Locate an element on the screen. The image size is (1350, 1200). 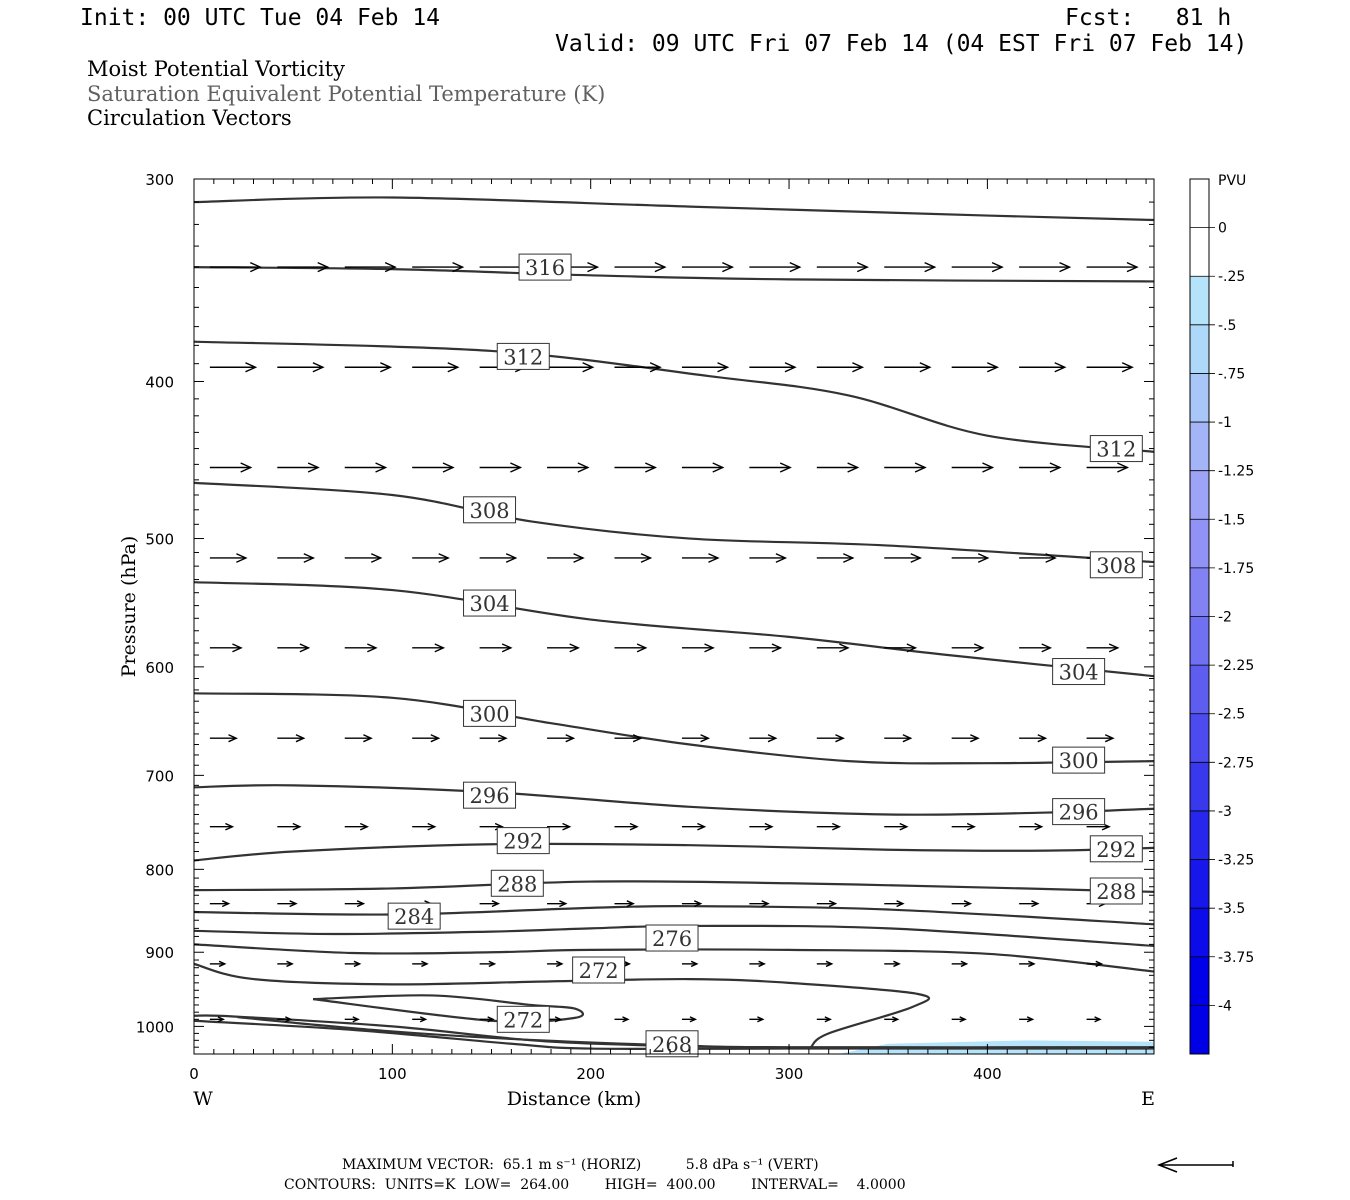
x-tick-label-0: 0 is located at coordinates (194, 1074).